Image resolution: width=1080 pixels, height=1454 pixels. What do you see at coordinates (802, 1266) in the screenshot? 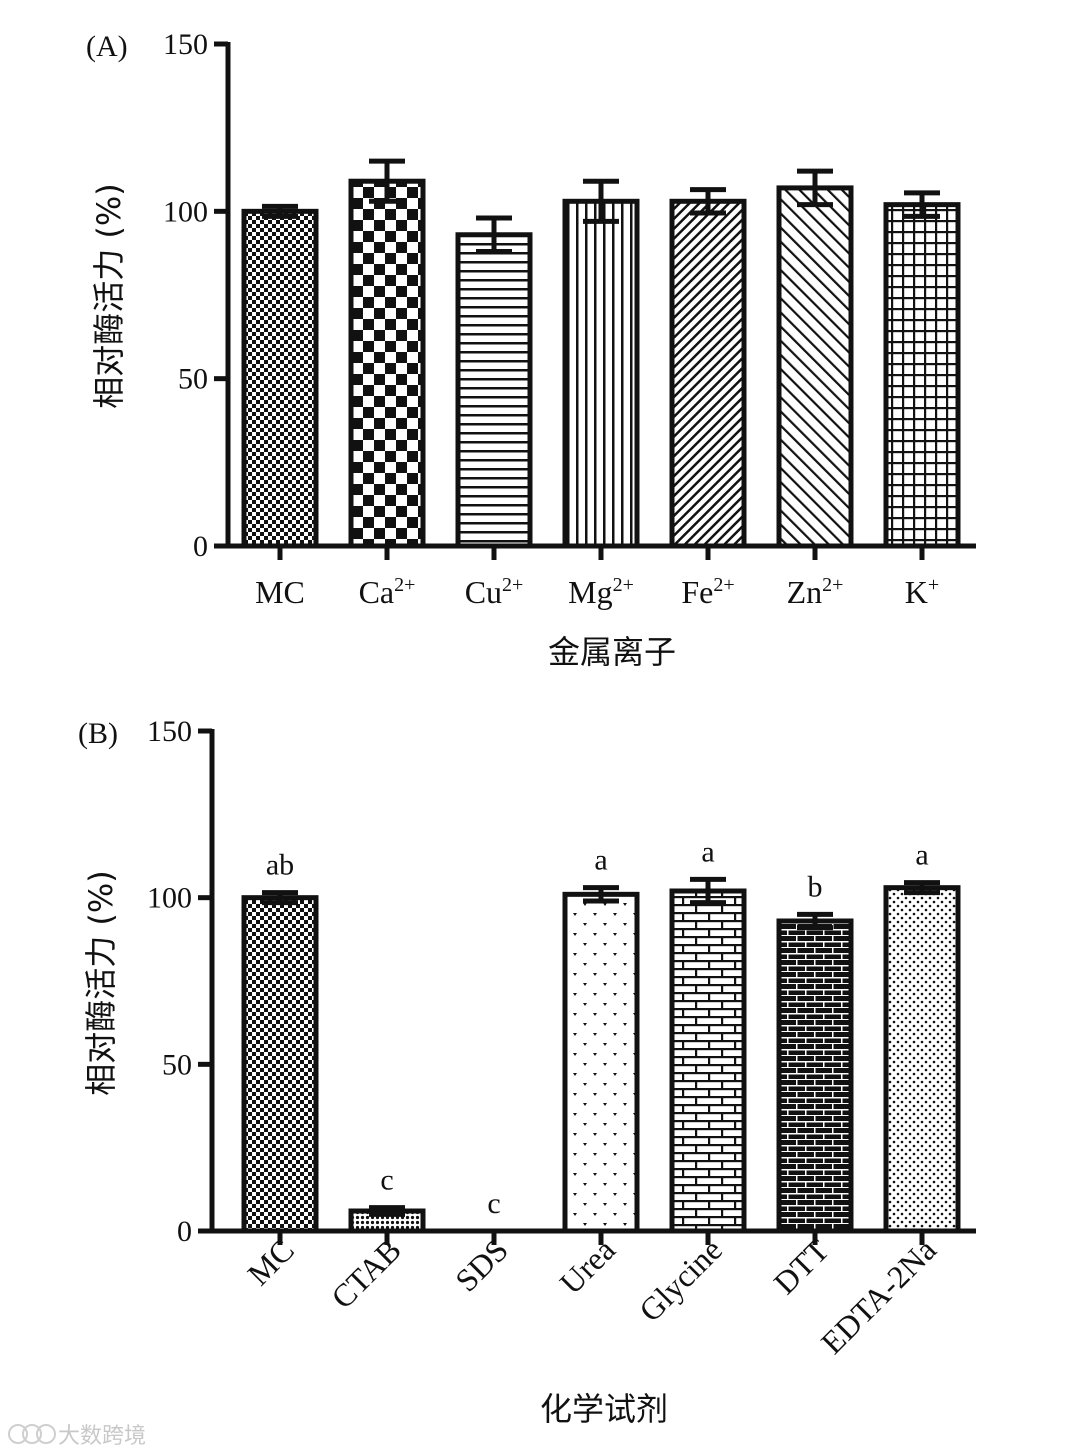
I see `x-tick-label: DTT` at bounding box center [802, 1266].